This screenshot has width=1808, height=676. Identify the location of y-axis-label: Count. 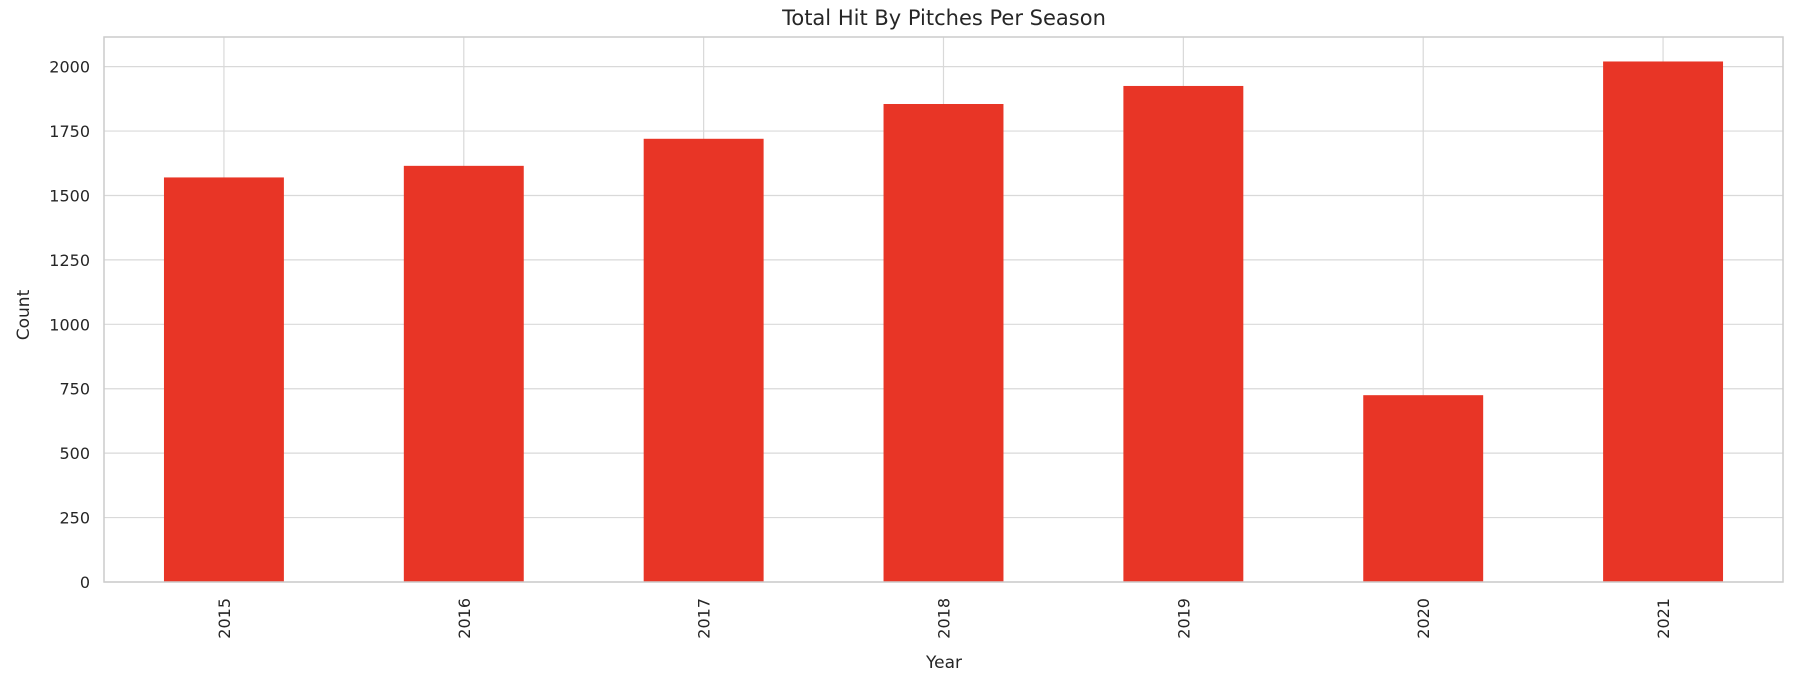
(24, 314).